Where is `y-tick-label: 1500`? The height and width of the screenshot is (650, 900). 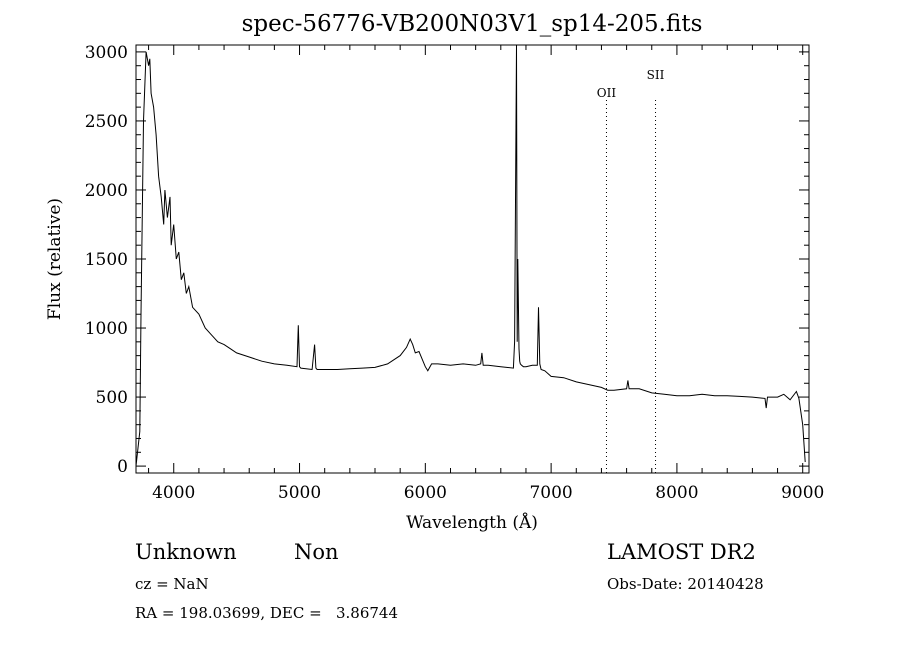 y-tick-label: 1500 is located at coordinates (106, 260).